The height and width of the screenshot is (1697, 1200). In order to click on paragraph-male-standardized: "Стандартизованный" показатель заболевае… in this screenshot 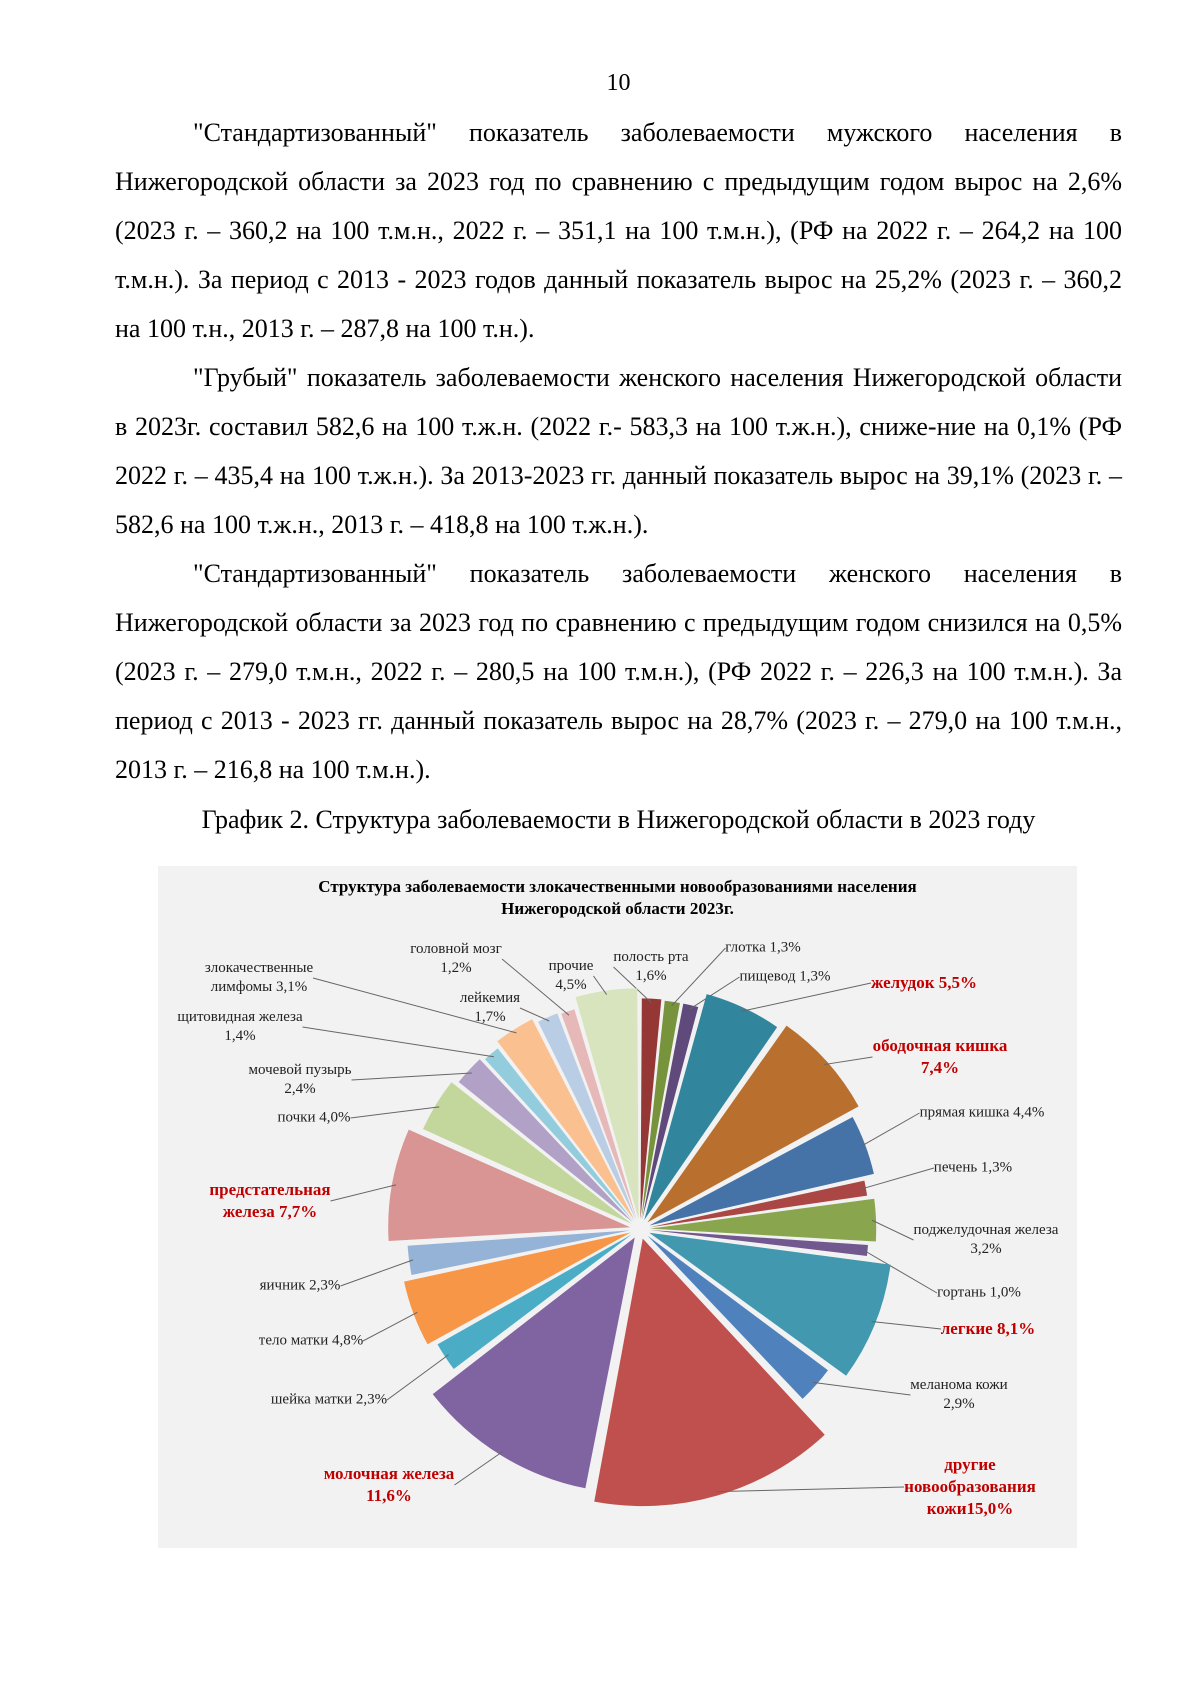, I will do `click(618, 230)`.